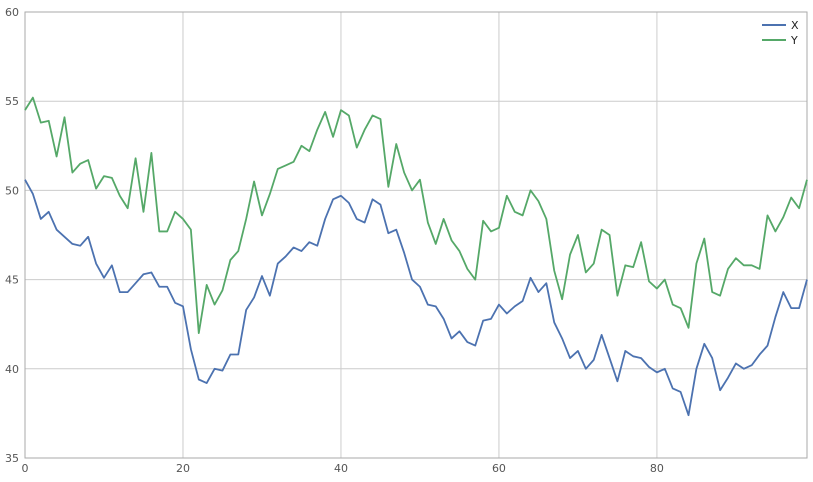  What do you see at coordinates (499, 468) in the screenshot?
I see `x-tick-label: 60` at bounding box center [499, 468].